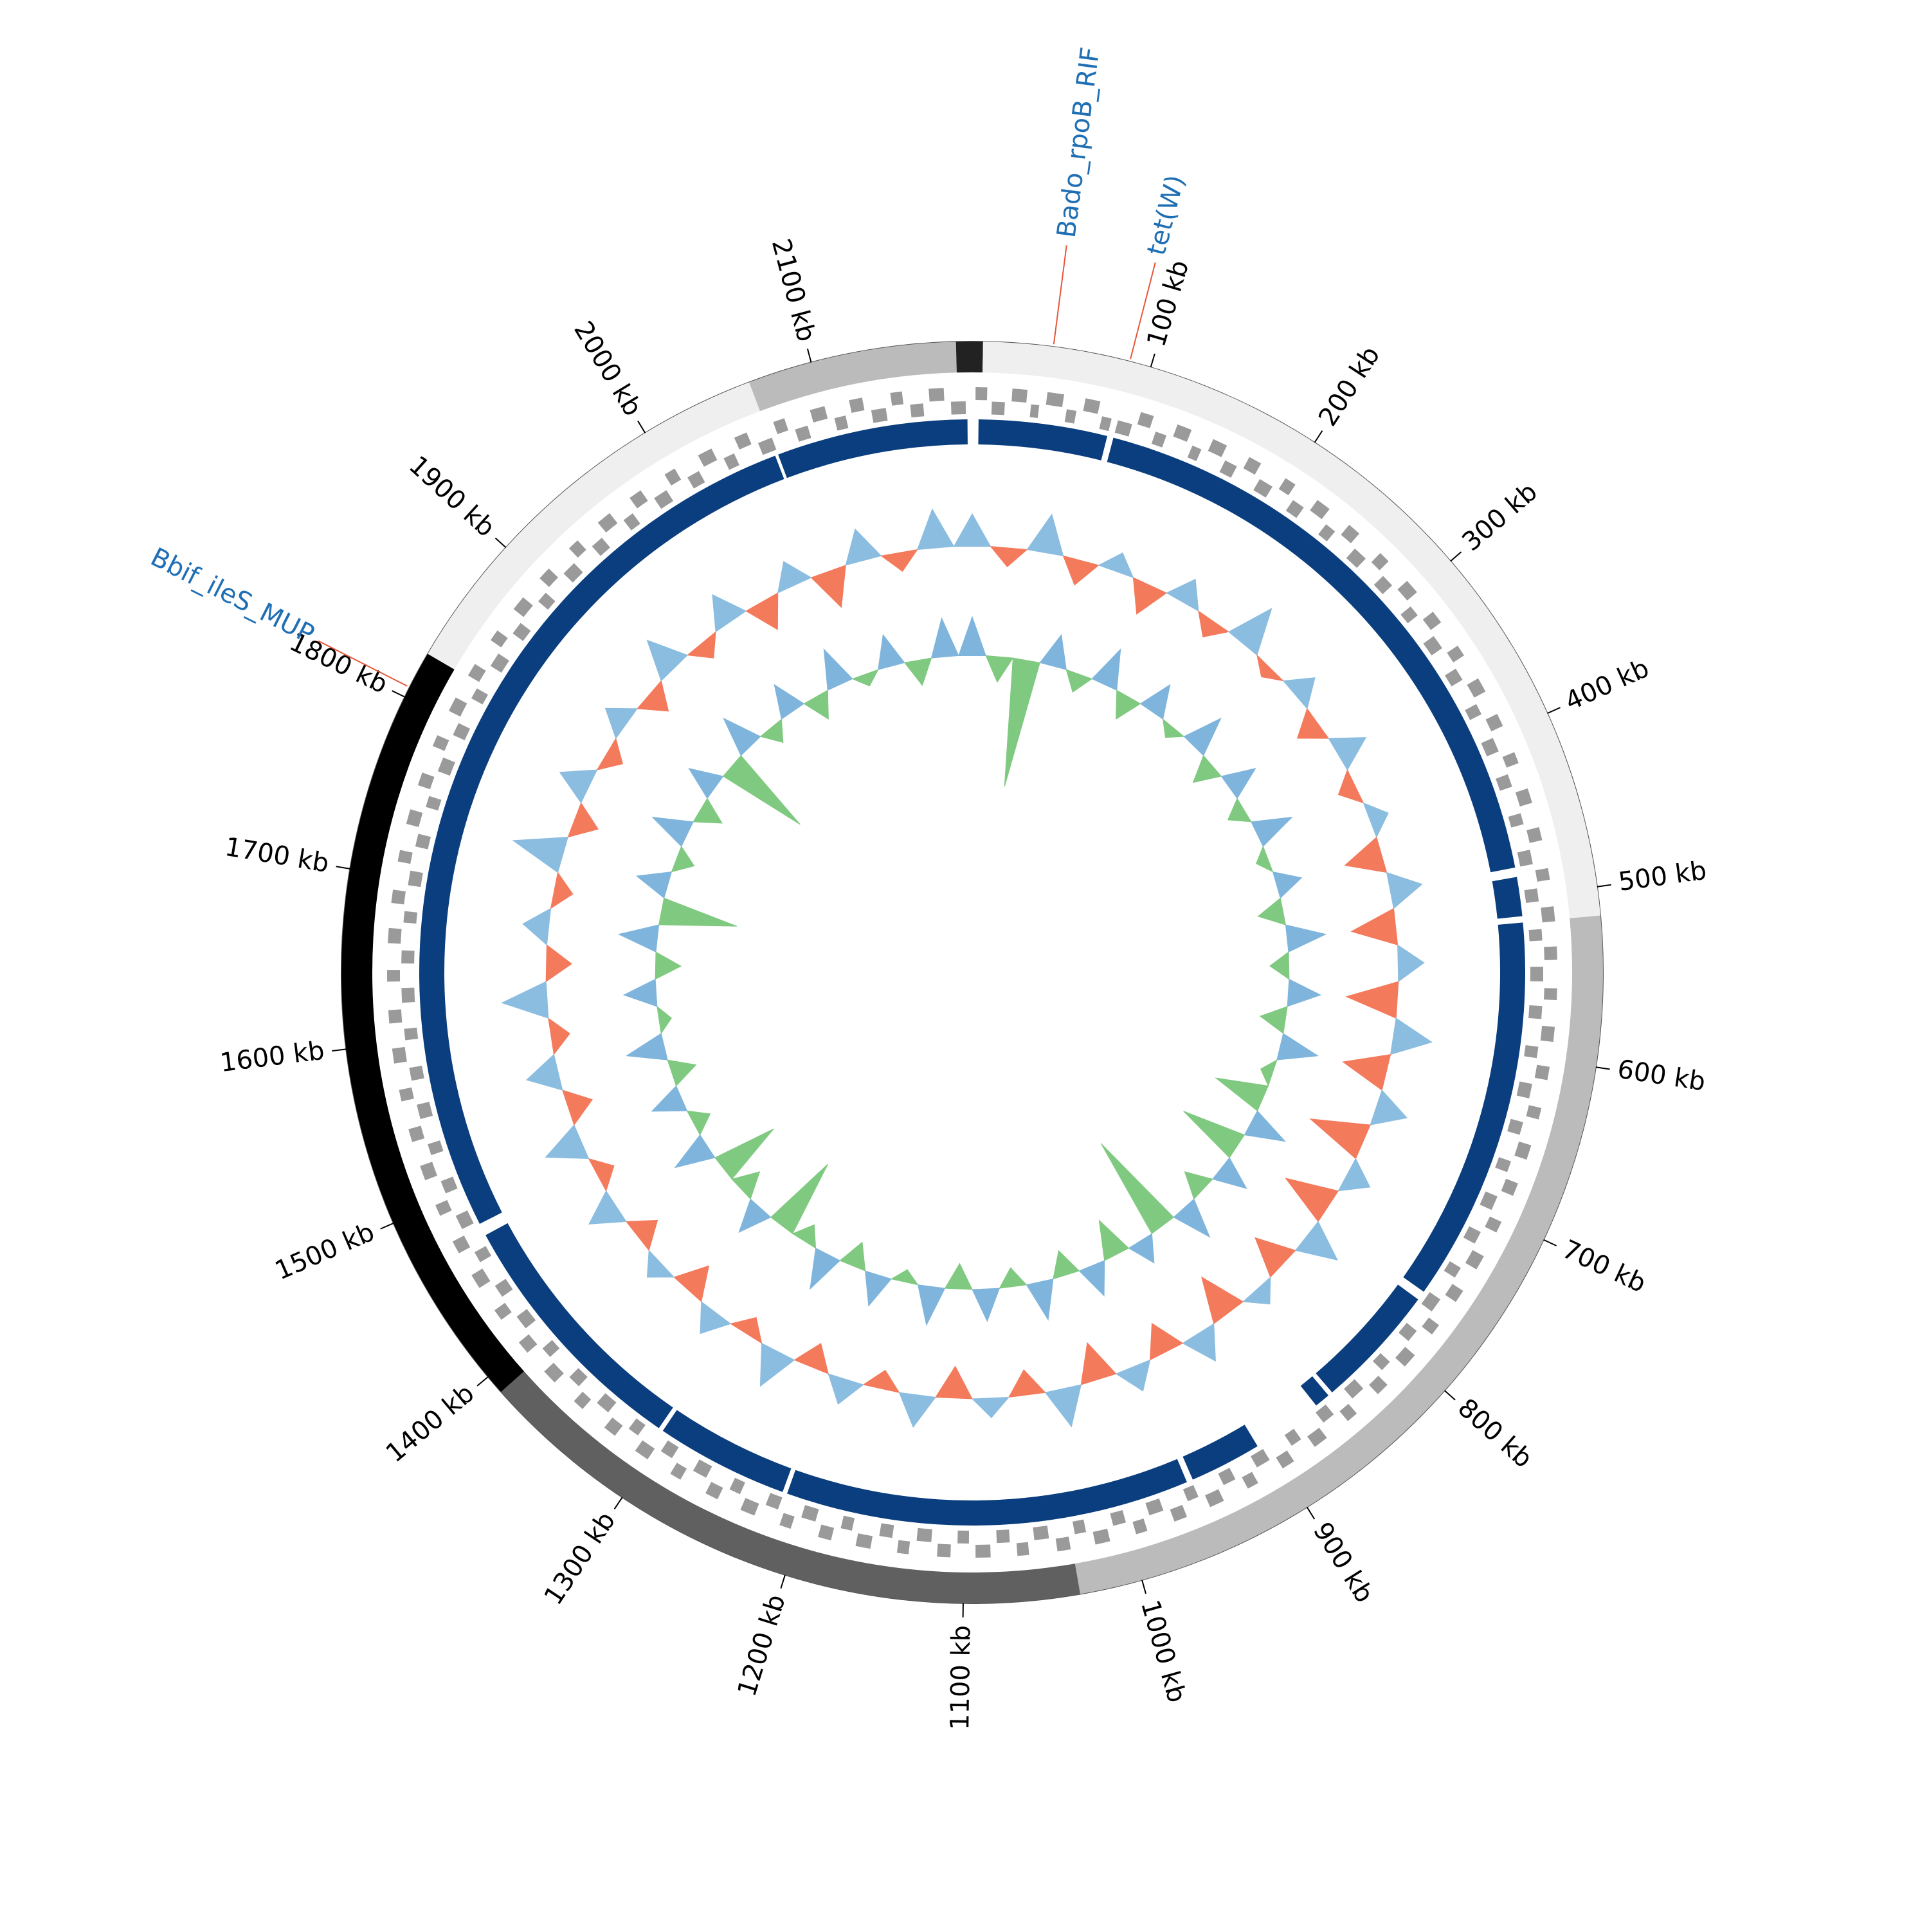 This screenshot has width=1929, height=1932. Describe the element at coordinates (452, 497) in the screenshot. I see `tick-label: 1900 kb` at that location.